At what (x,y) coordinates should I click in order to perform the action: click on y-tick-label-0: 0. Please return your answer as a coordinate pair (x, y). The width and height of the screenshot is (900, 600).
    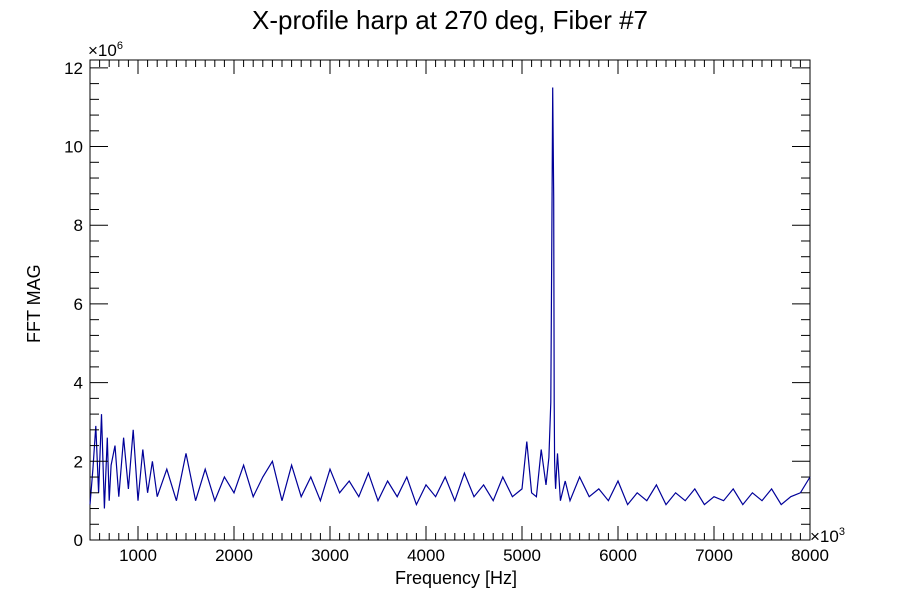
    Looking at the image, I should click on (78, 540).